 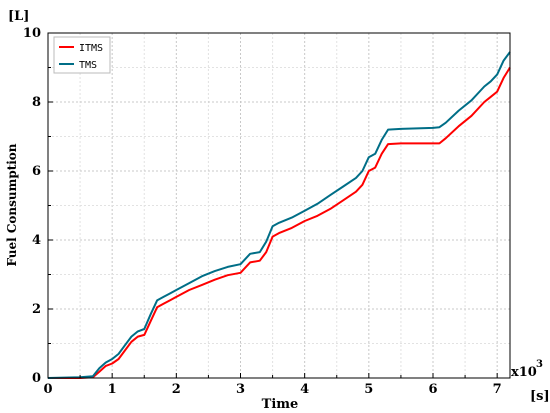 I want to click on legend-label-tms: TMS, so click(x=88, y=65).